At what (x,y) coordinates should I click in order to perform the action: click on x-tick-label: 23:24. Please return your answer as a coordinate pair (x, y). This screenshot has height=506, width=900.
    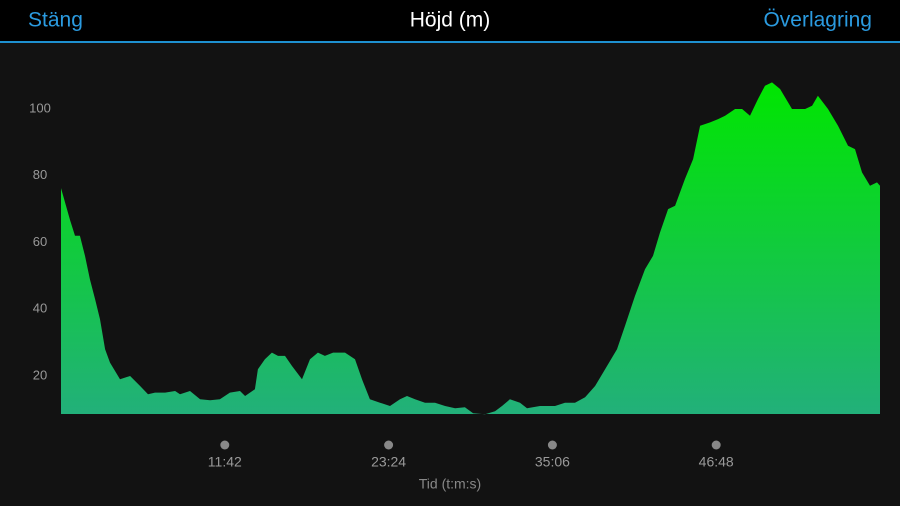
    Looking at the image, I should click on (388, 462).